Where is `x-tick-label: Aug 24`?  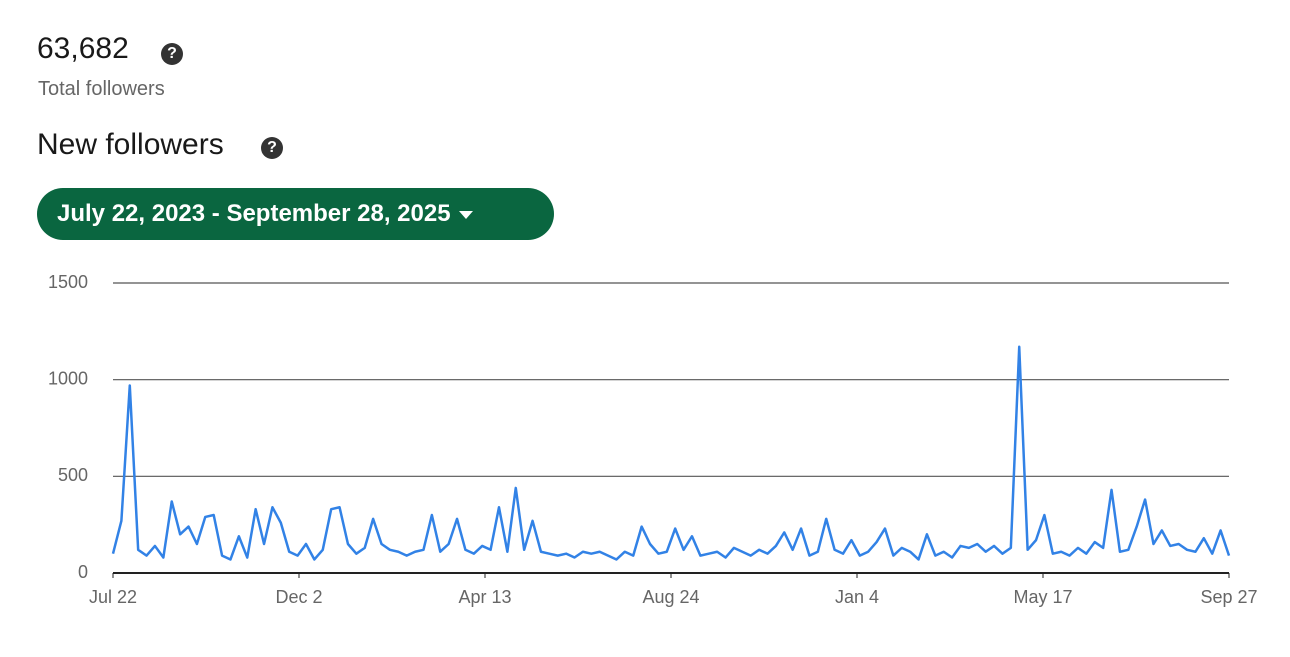 x-tick-label: Aug 24 is located at coordinates (670, 597).